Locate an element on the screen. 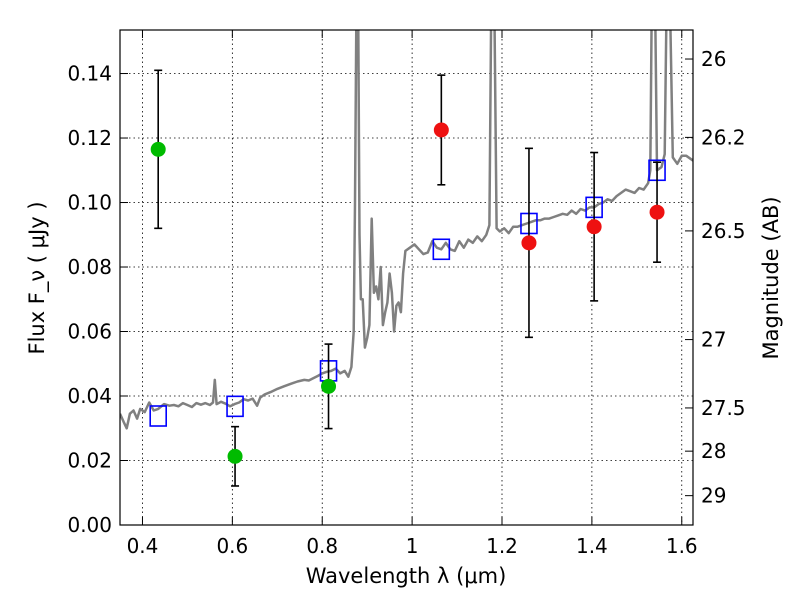 The height and width of the screenshot is (600, 800). y-tick-label: 0.12 is located at coordinates (89, 138).